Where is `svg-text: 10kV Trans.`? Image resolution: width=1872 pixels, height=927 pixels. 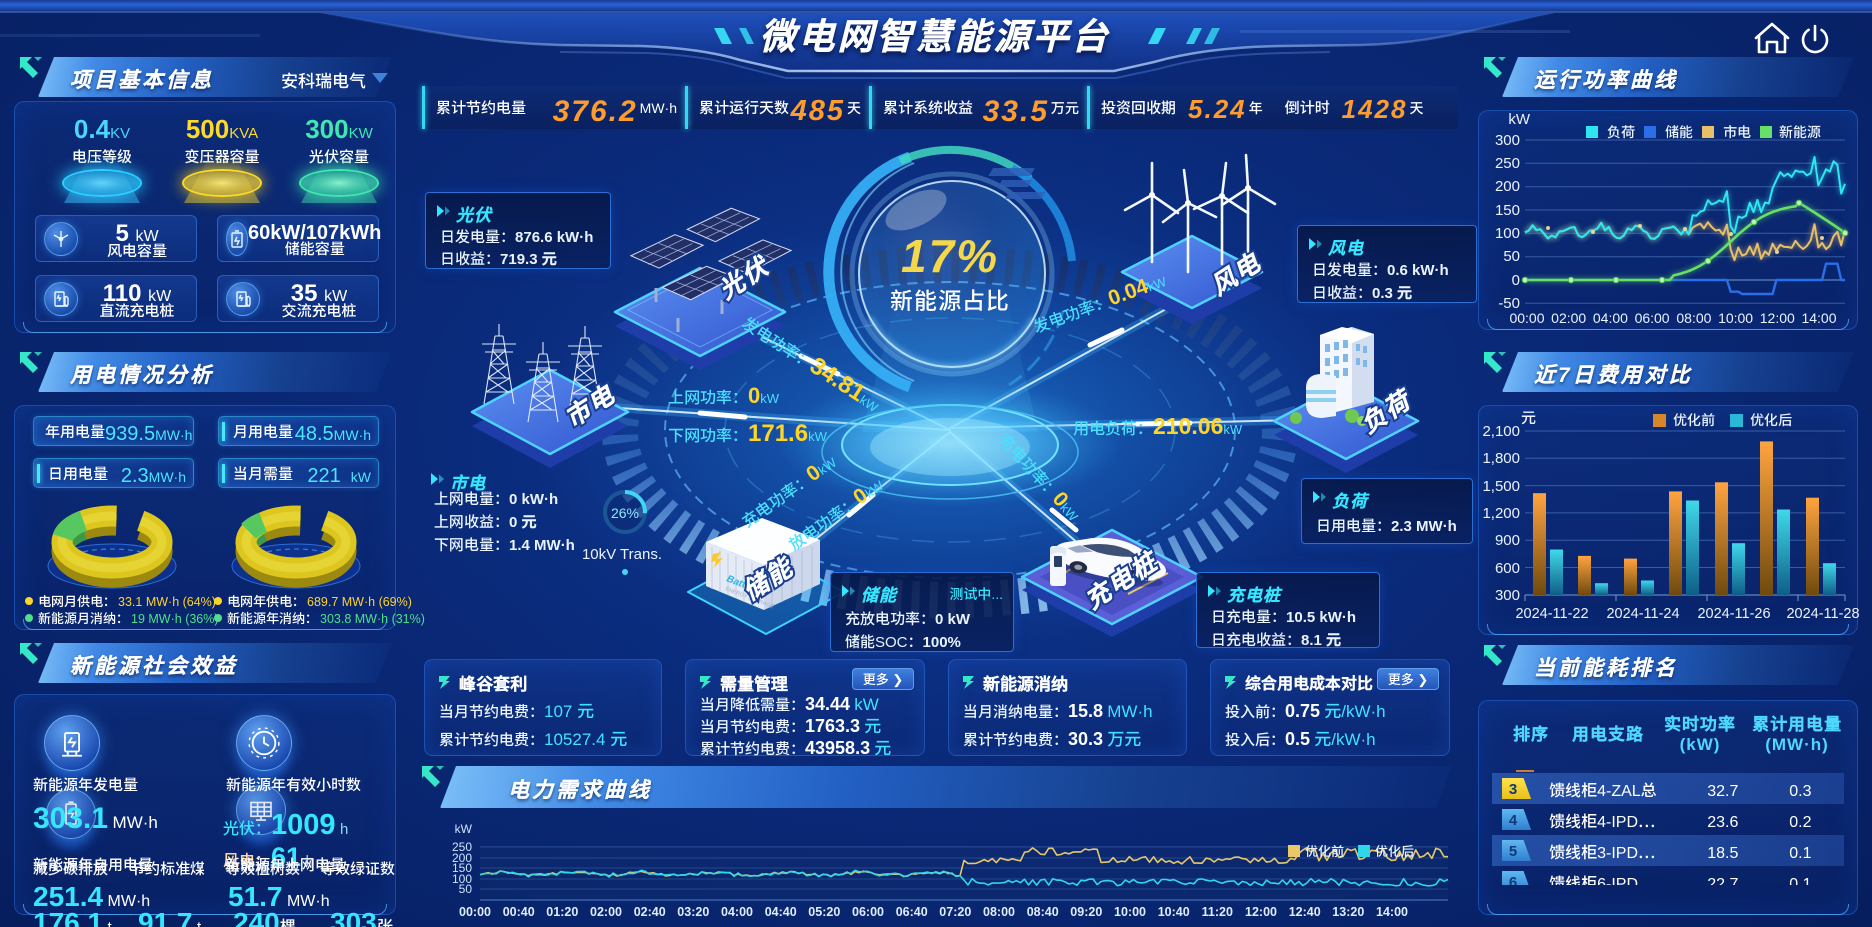 svg-text: 10kV Trans. is located at coordinates (622, 553).